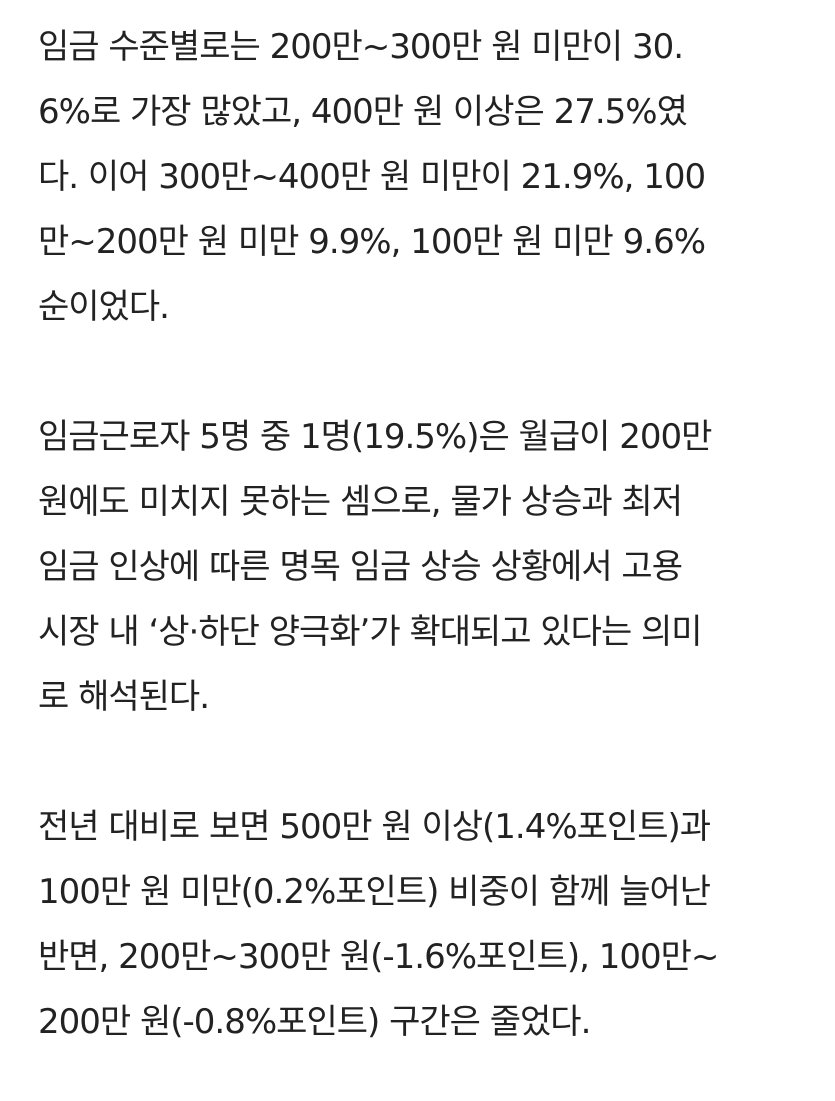 The image size is (835, 1101). What do you see at coordinates (124, 697) in the screenshot?
I see `text-line: 로 해석된다.` at bounding box center [124, 697].